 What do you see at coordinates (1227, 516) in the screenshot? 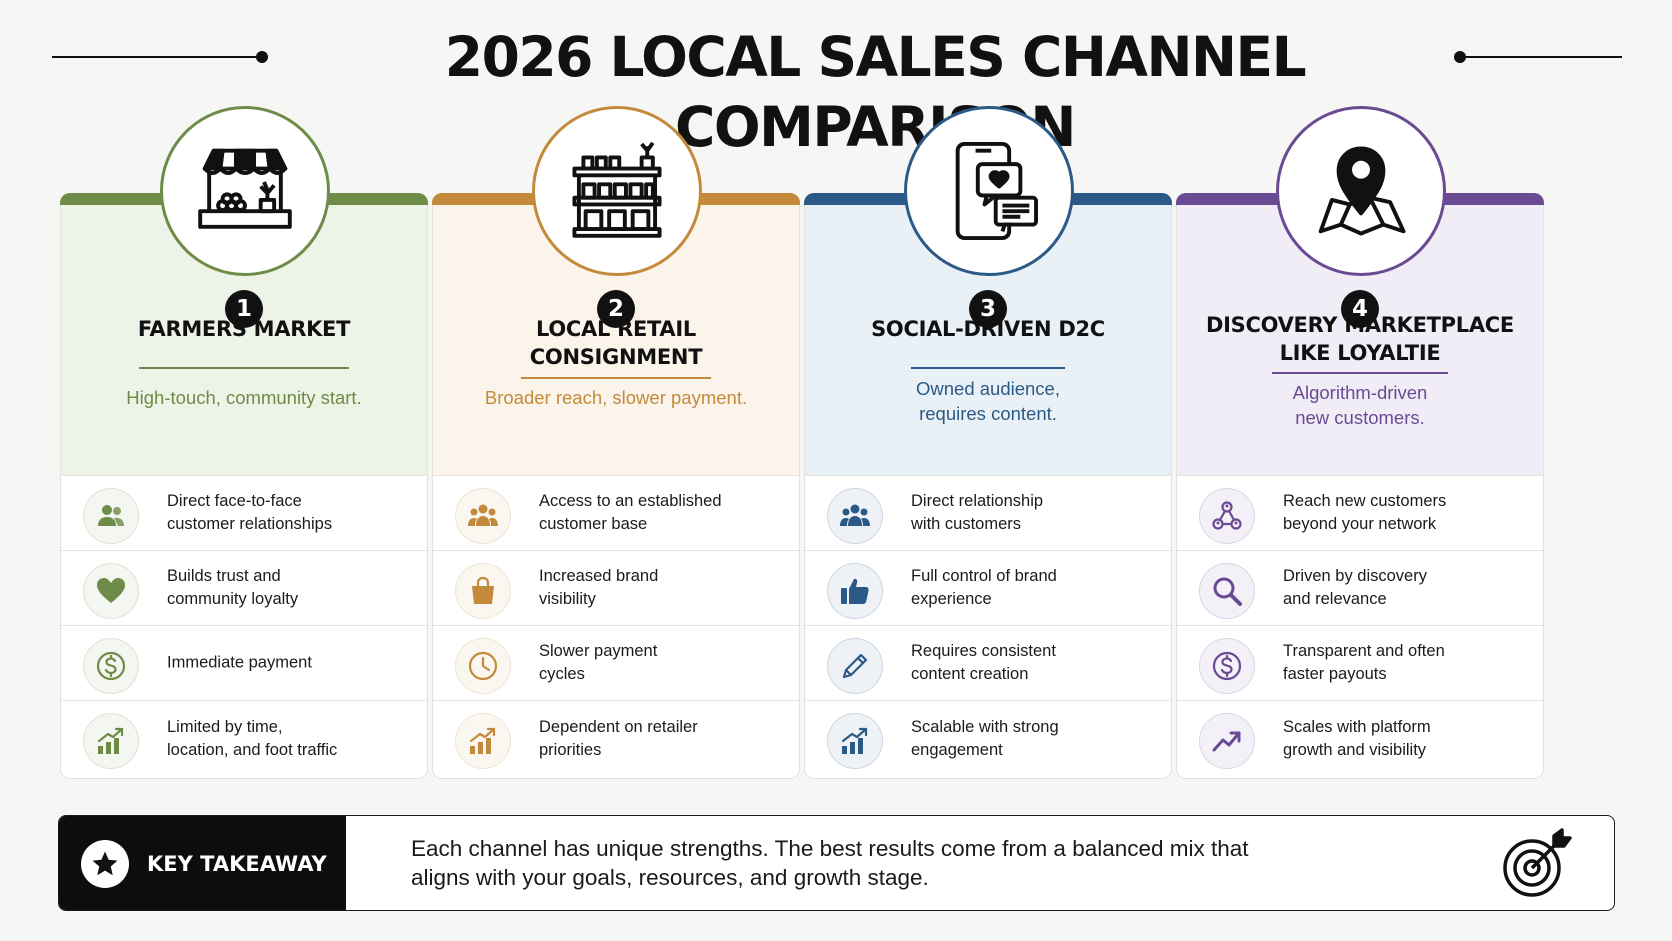
I see `network-icon` at bounding box center [1227, 516].